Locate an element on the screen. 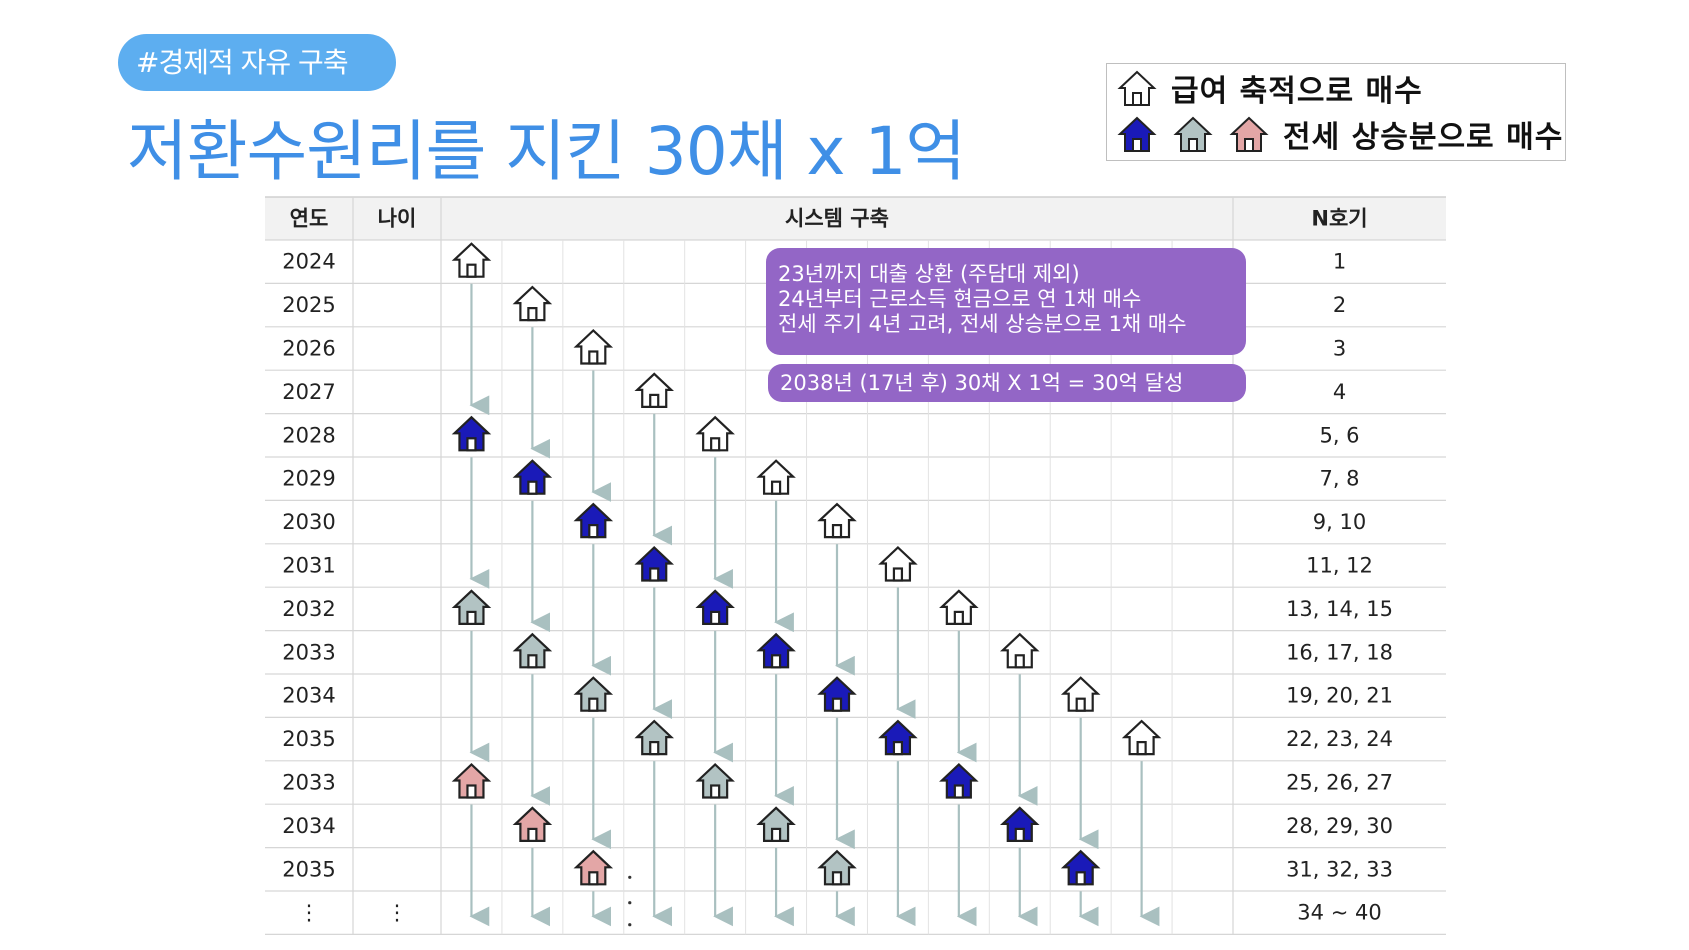 The image size is (1689, 950). count-cell: 2 is located at coordinates (1339, 305).